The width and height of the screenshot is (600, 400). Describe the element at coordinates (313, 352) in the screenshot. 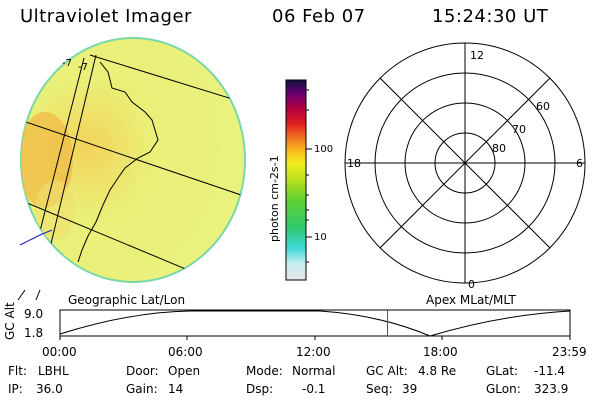

I see `x-tick-1200: 12:00` at that location.